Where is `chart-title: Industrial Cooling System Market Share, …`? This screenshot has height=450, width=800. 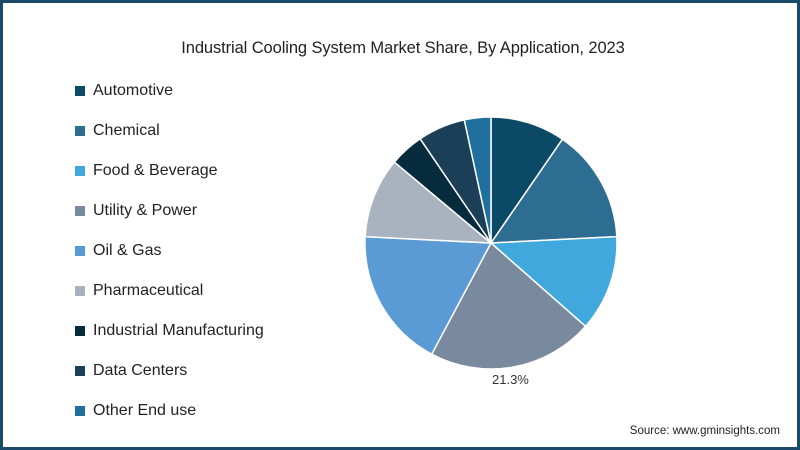
chart-title: Industrial Cooling System Market Share, … is located at coordinates (403, 48).